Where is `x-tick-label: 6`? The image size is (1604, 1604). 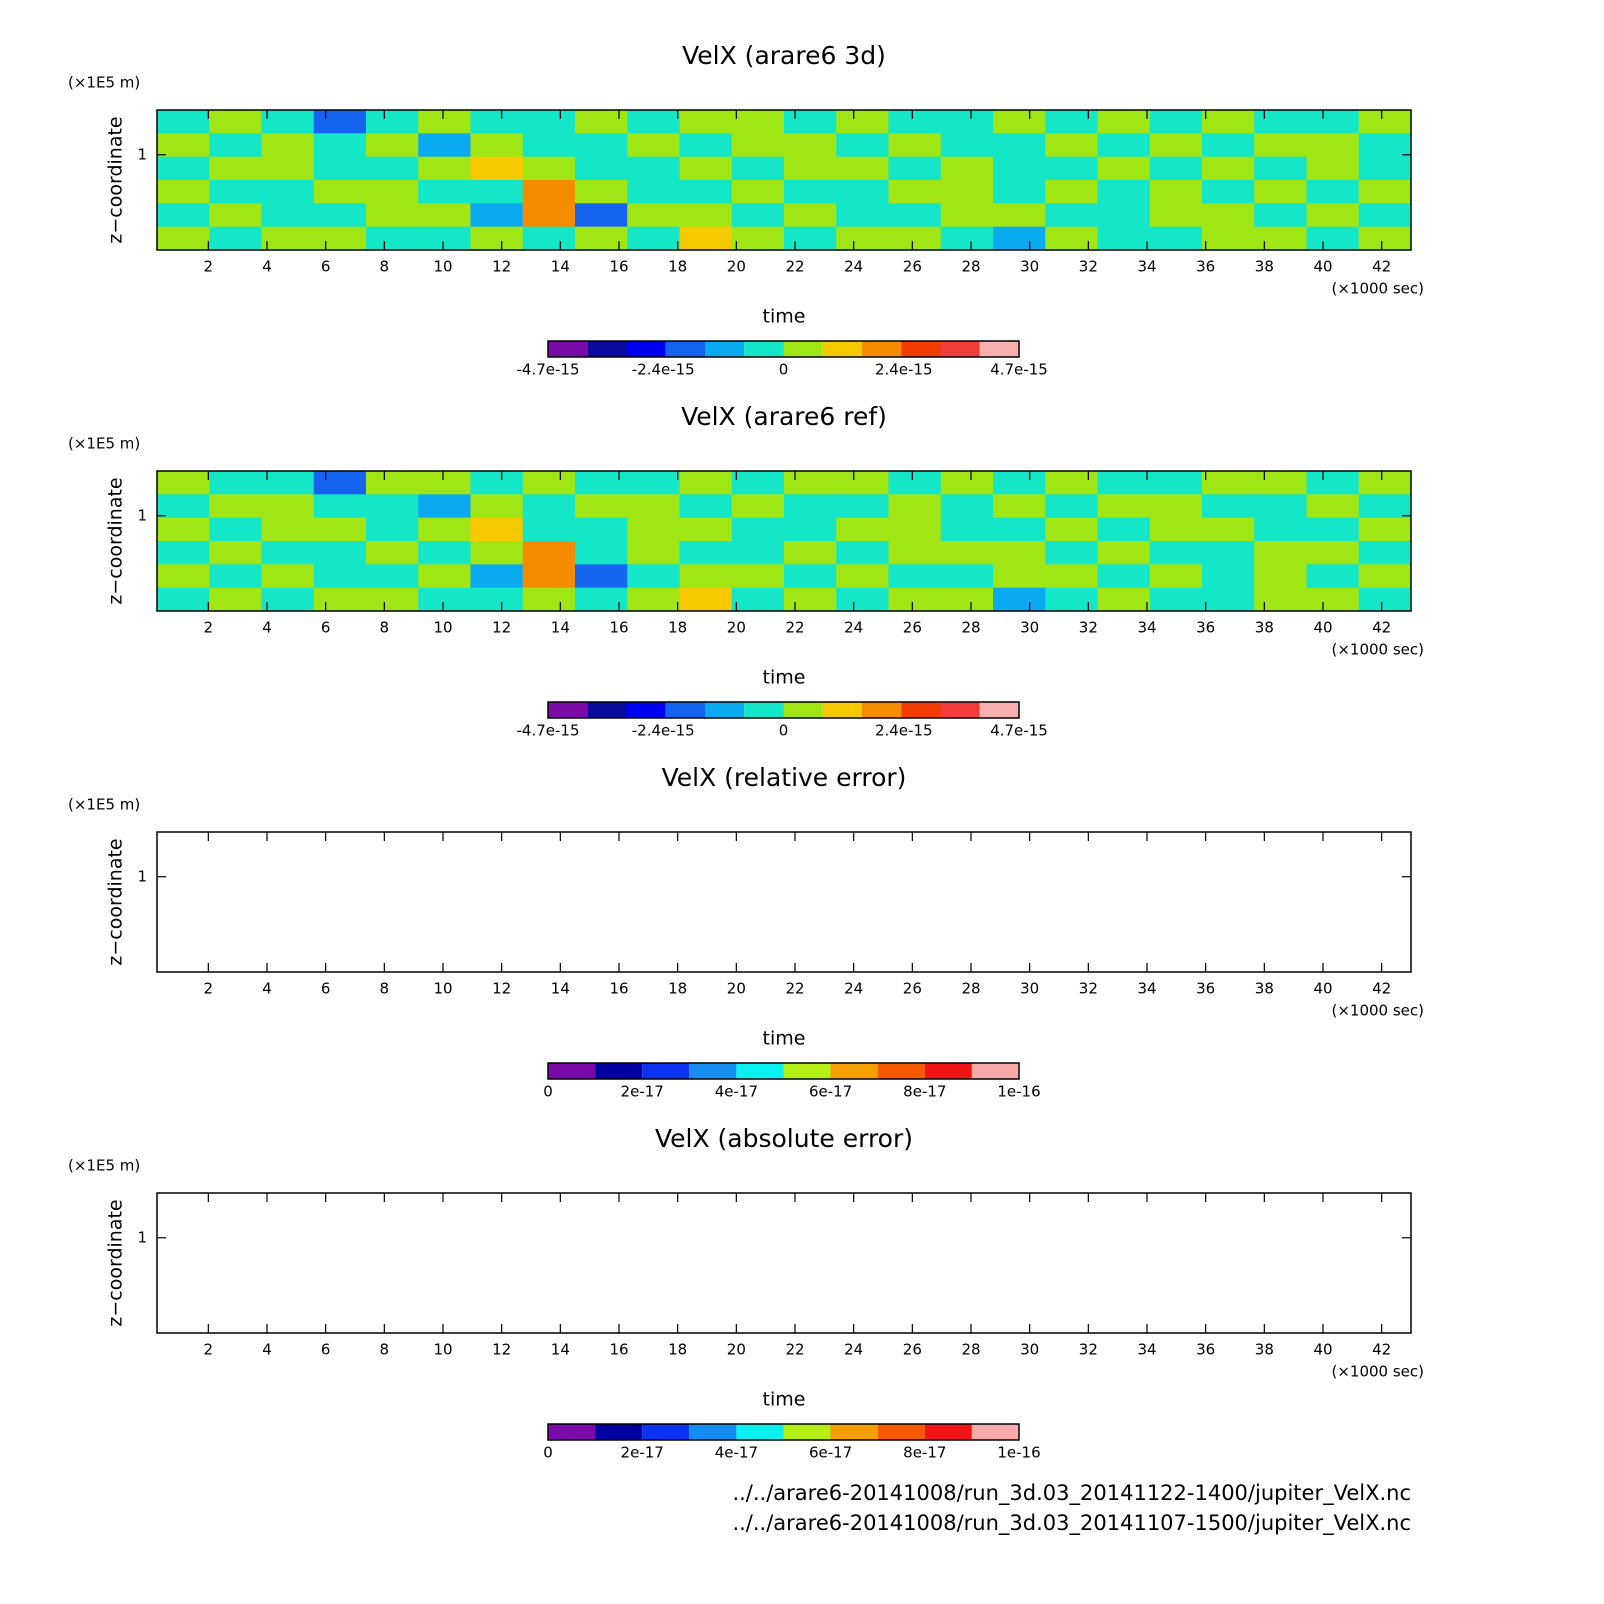 x-tick-label: 6 is located at coordinates (326, 989).